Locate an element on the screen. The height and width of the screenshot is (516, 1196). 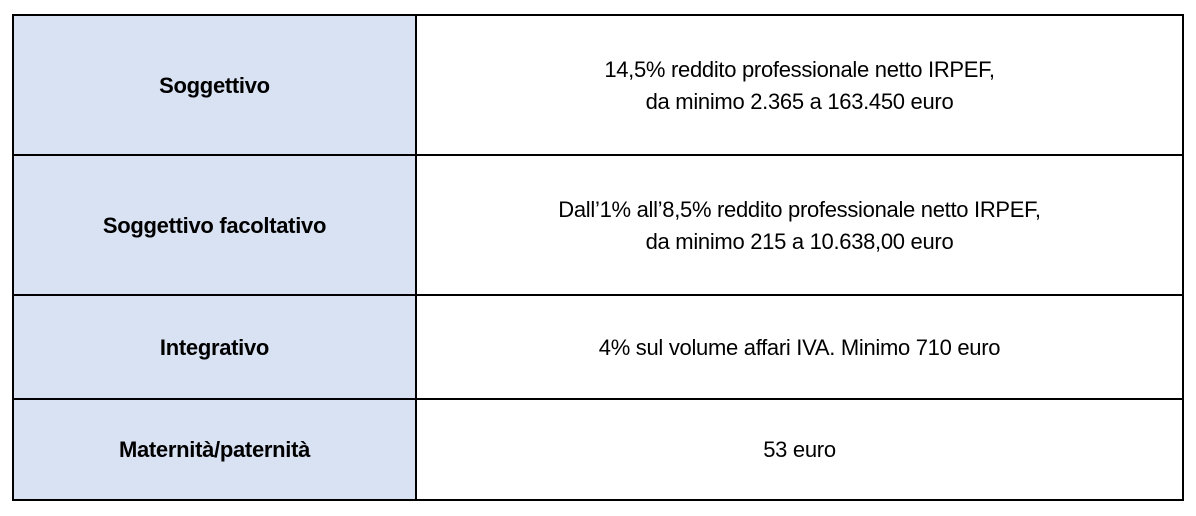
label-cell: Soggettivo is located at coordinates (215, 86).